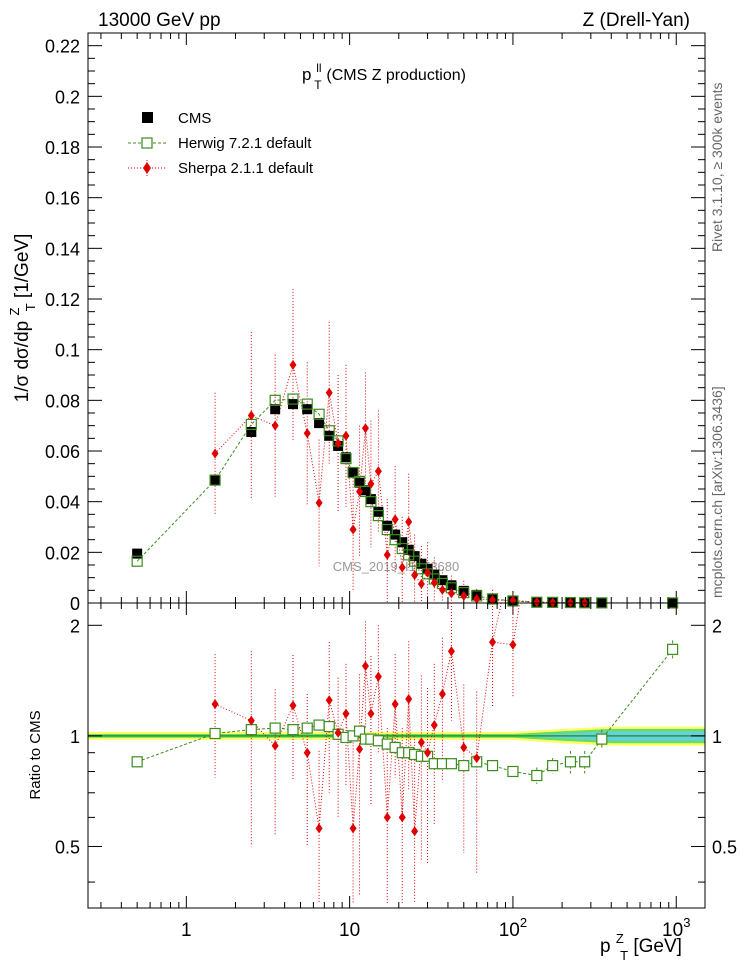 This screenshot has width=746, height=972. Describe the element at coordinates (147, 143) in the screenshot. I see `legend-herwig-marker` at that location.